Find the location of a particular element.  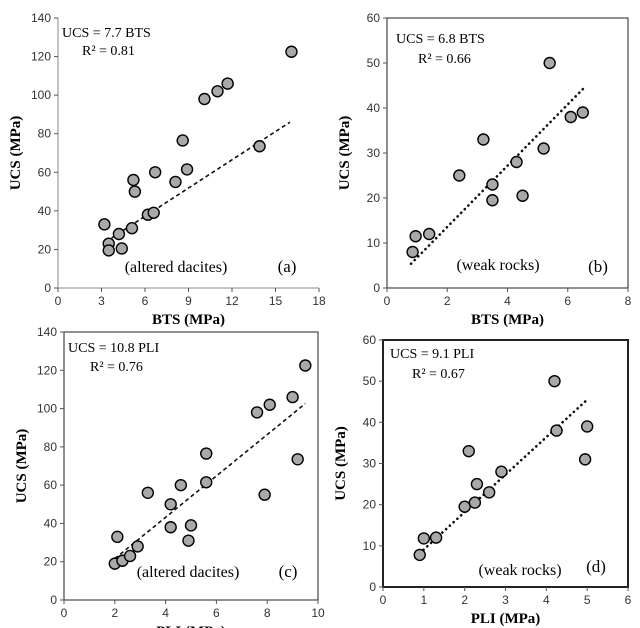

y-tick-label: 30 is located at coordinates (374, 153).